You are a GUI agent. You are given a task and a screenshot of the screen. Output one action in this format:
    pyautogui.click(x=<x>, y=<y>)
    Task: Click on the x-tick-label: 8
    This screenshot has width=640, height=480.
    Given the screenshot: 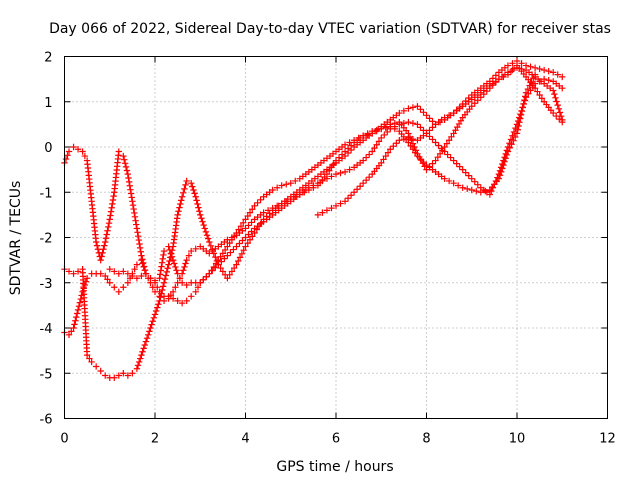 What is the action you would take?
    pyautogui.click(x=426, y=439)
    